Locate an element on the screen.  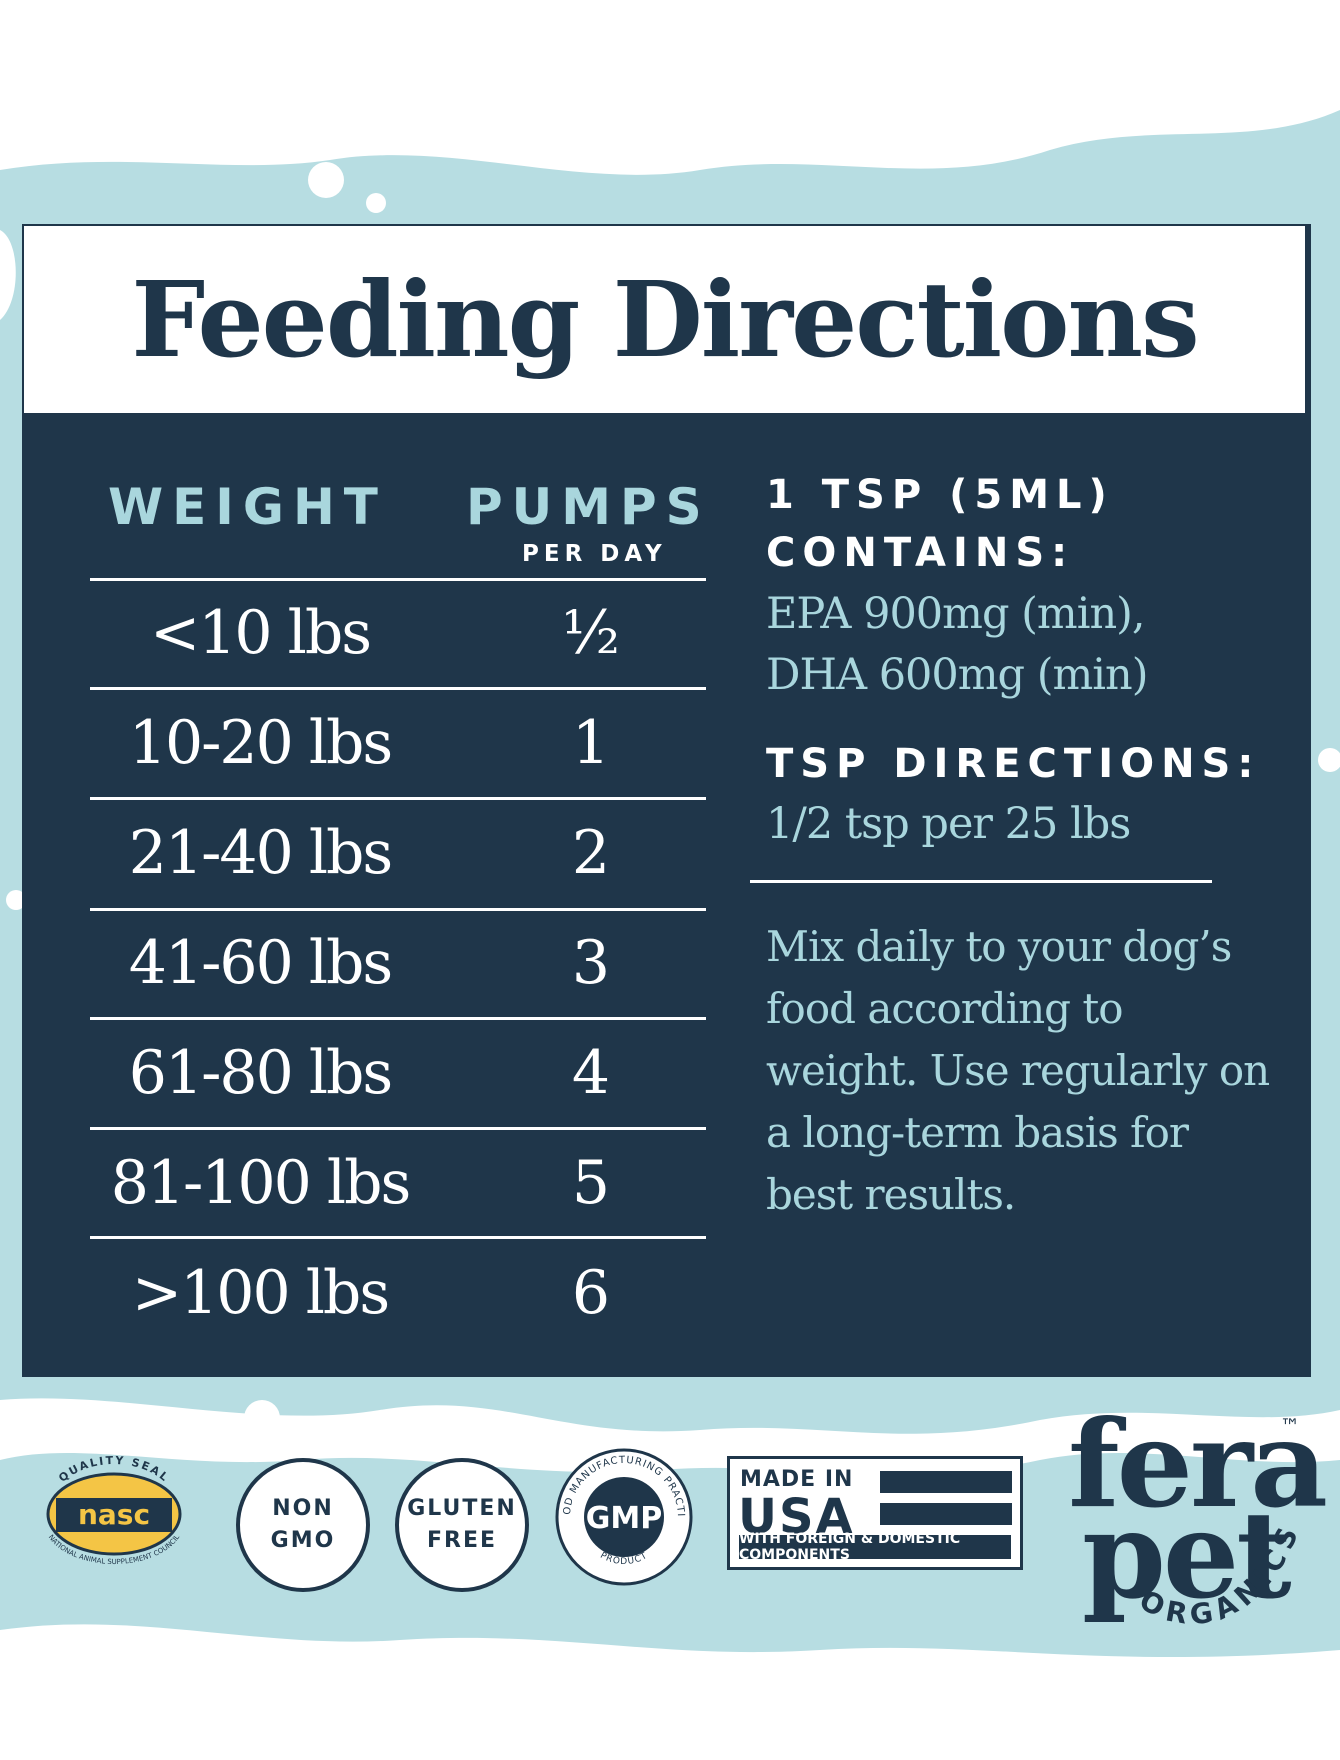
weight-cell: 10-20 lbs is located at coordinates (260, 743).